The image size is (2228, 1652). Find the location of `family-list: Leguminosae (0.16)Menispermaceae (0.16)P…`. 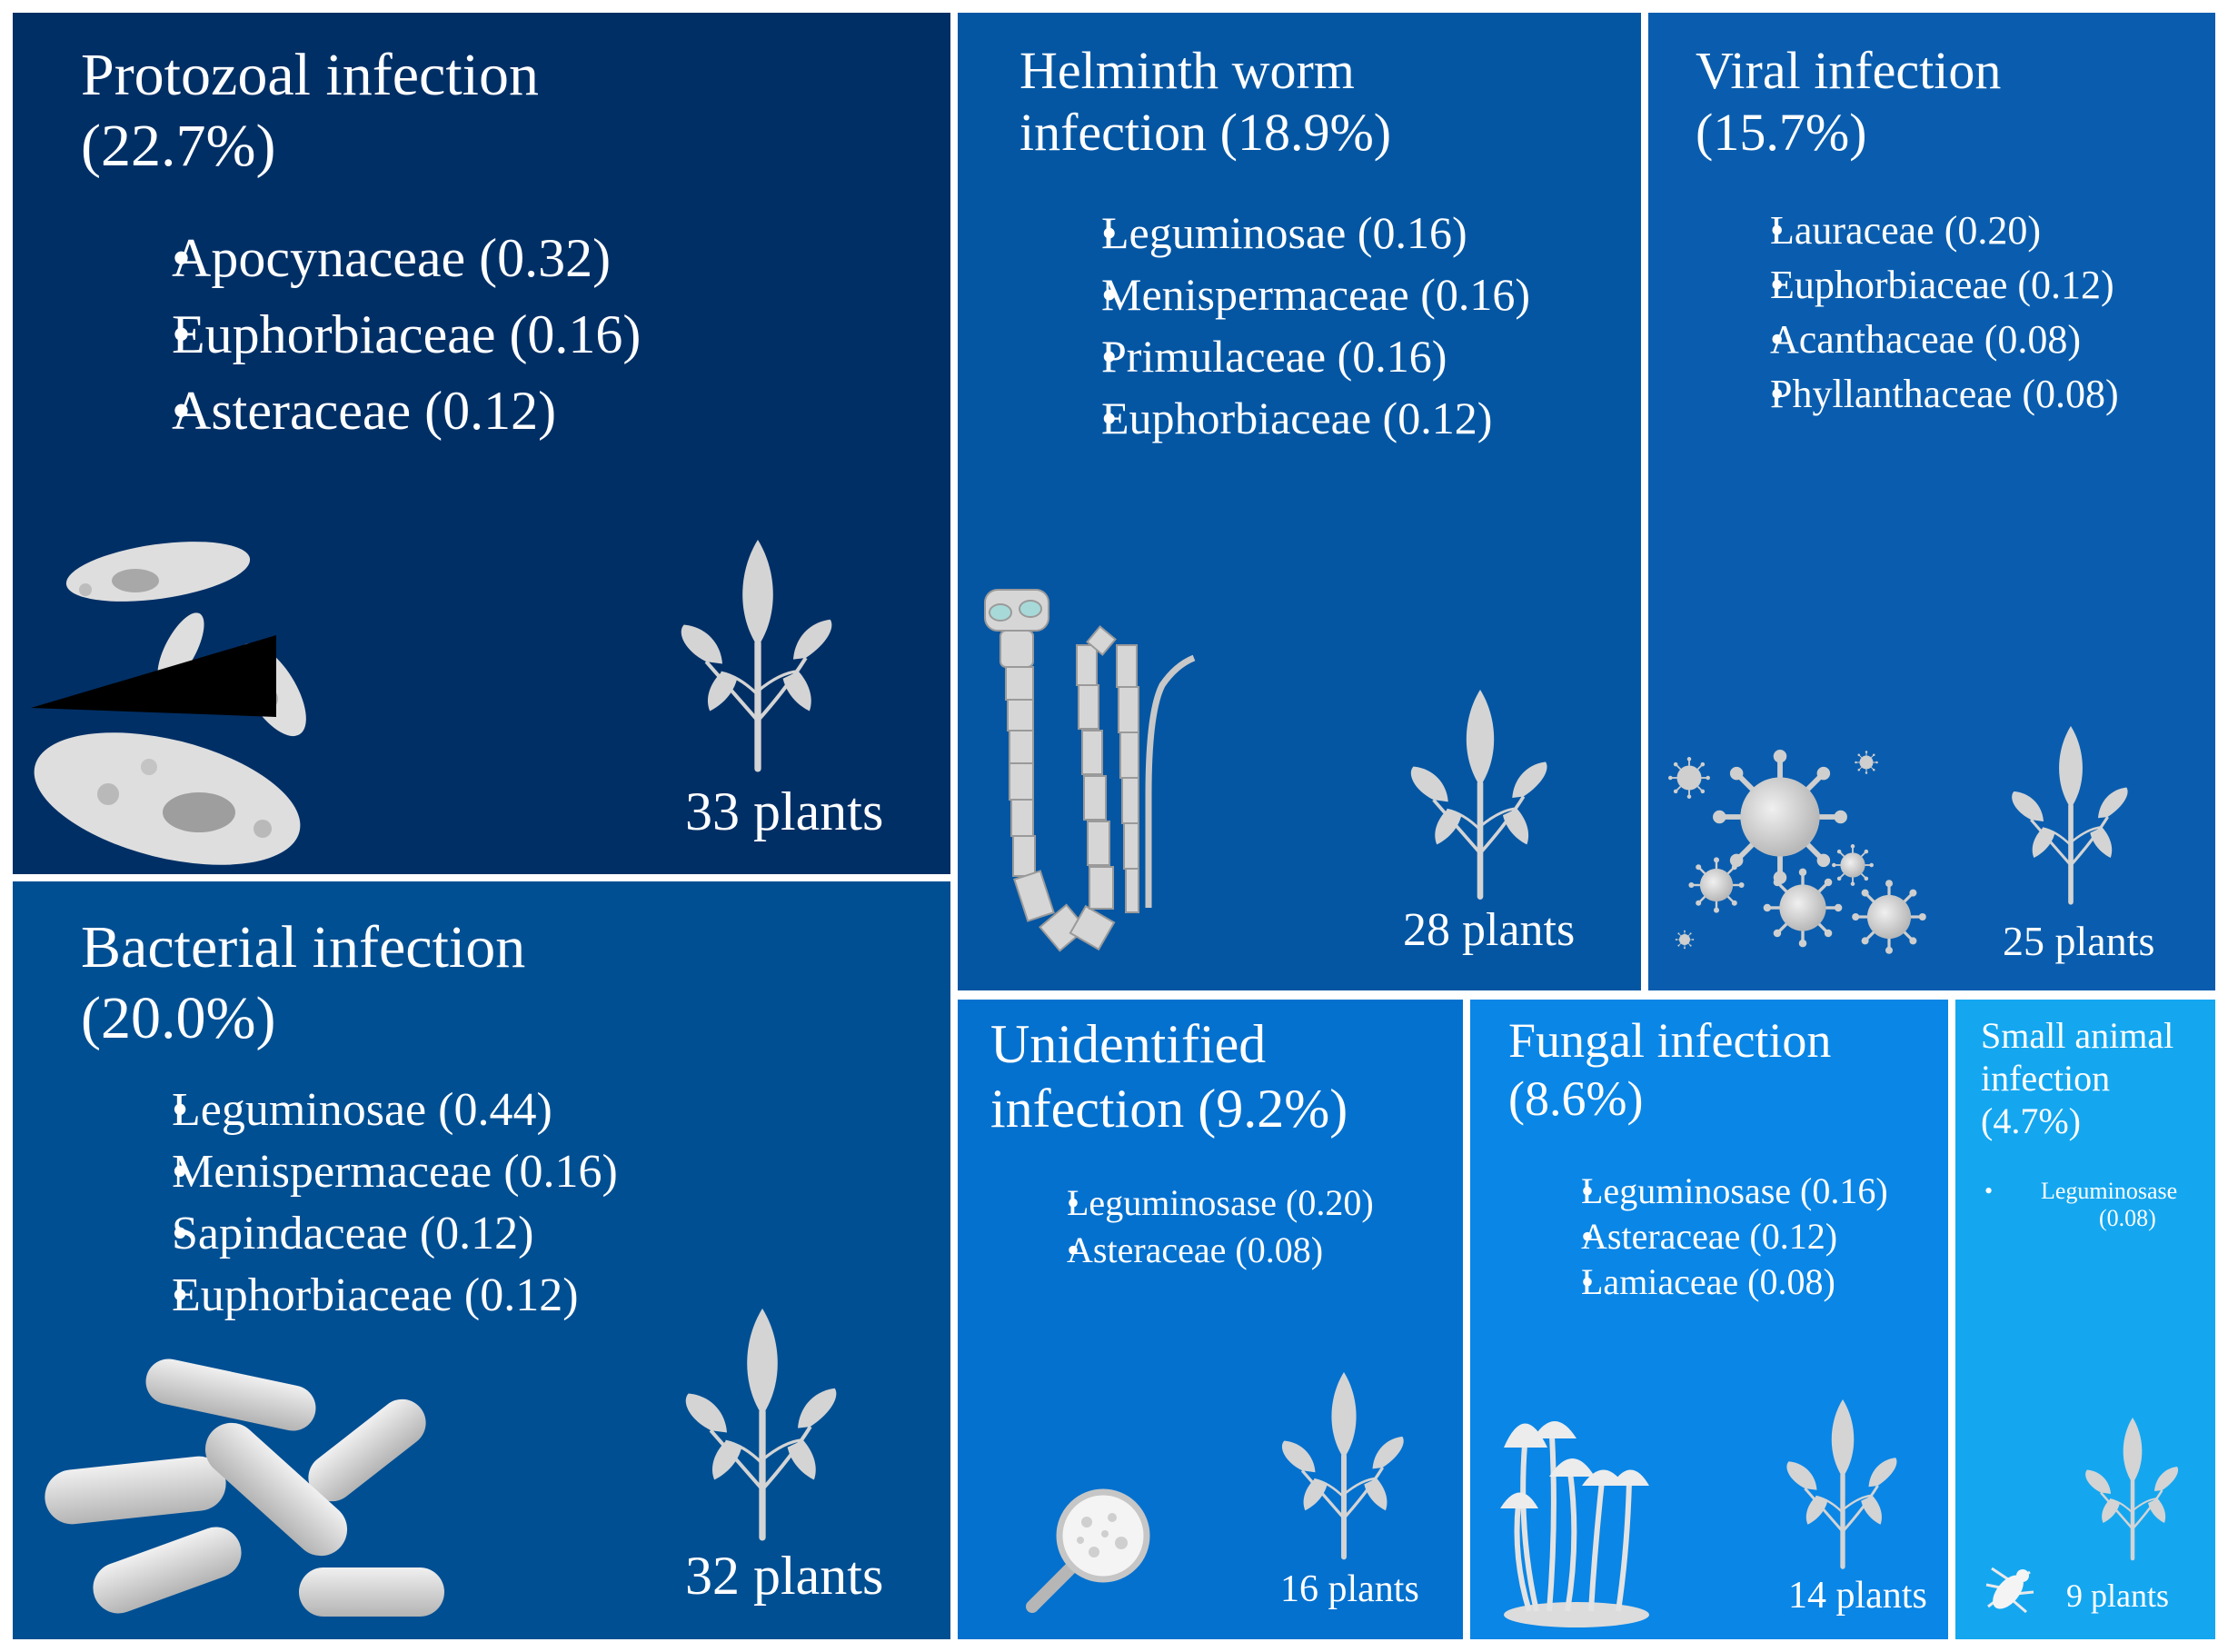

family-list: Leguminosae (0.16)Menispermaceae (0.16)P… is located at coordinates (1279, 325).